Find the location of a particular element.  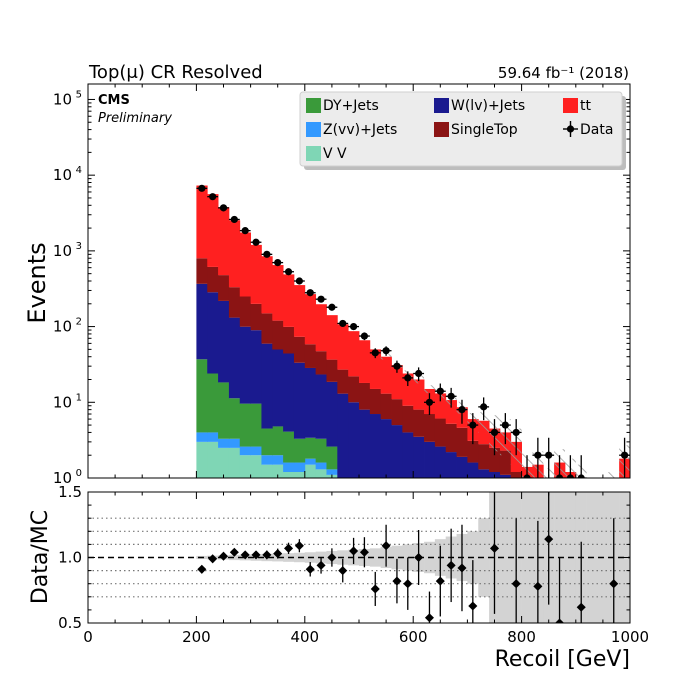

y-tick-label: 10 is located at coordinates (62, 251).